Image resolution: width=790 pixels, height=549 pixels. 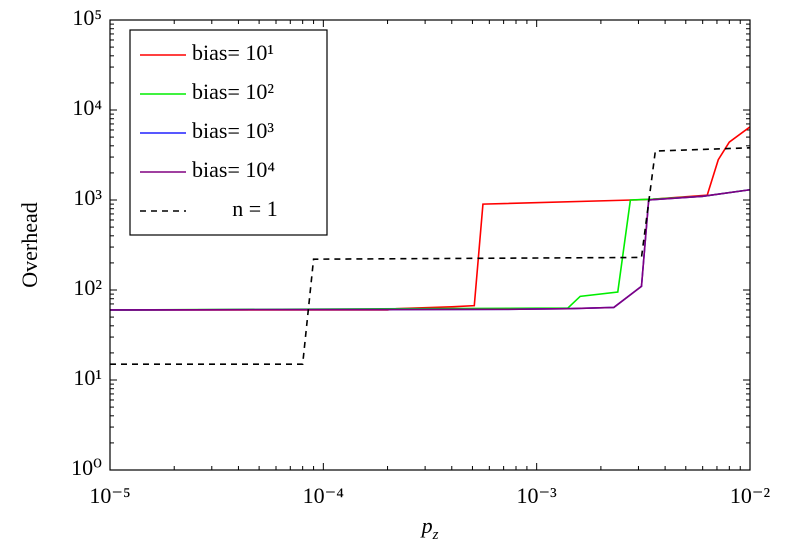 I want to click on y-tick-label: 10⁰, so click(x=86, y=467).